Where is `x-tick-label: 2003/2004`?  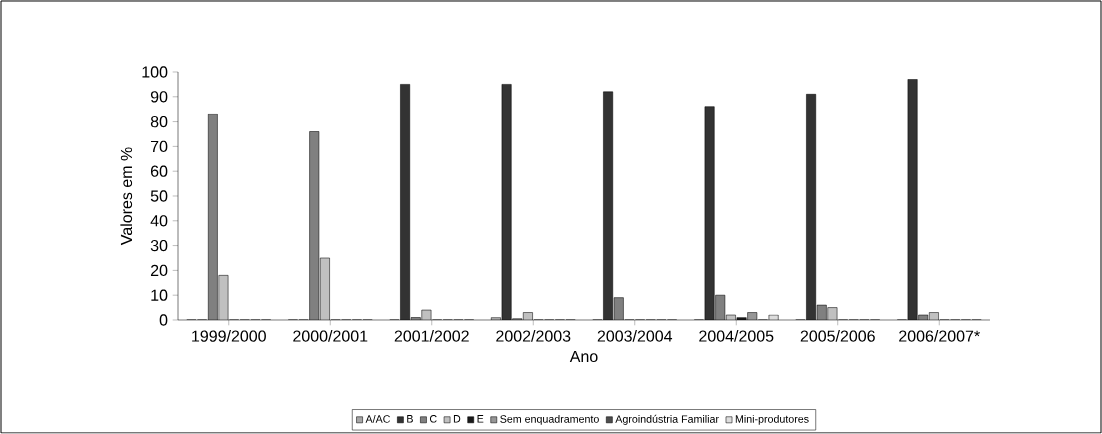
x-tick-label: 2003/2004 is located at coordinates (635, 336).